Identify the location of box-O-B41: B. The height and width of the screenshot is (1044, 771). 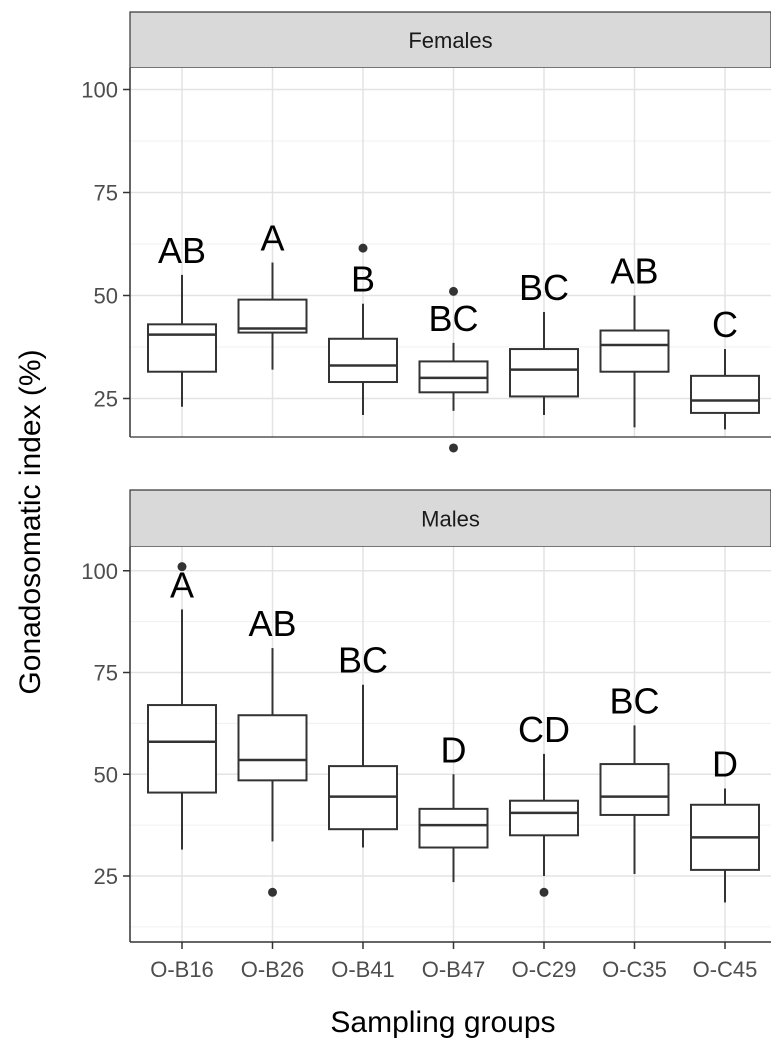
(363, 329).